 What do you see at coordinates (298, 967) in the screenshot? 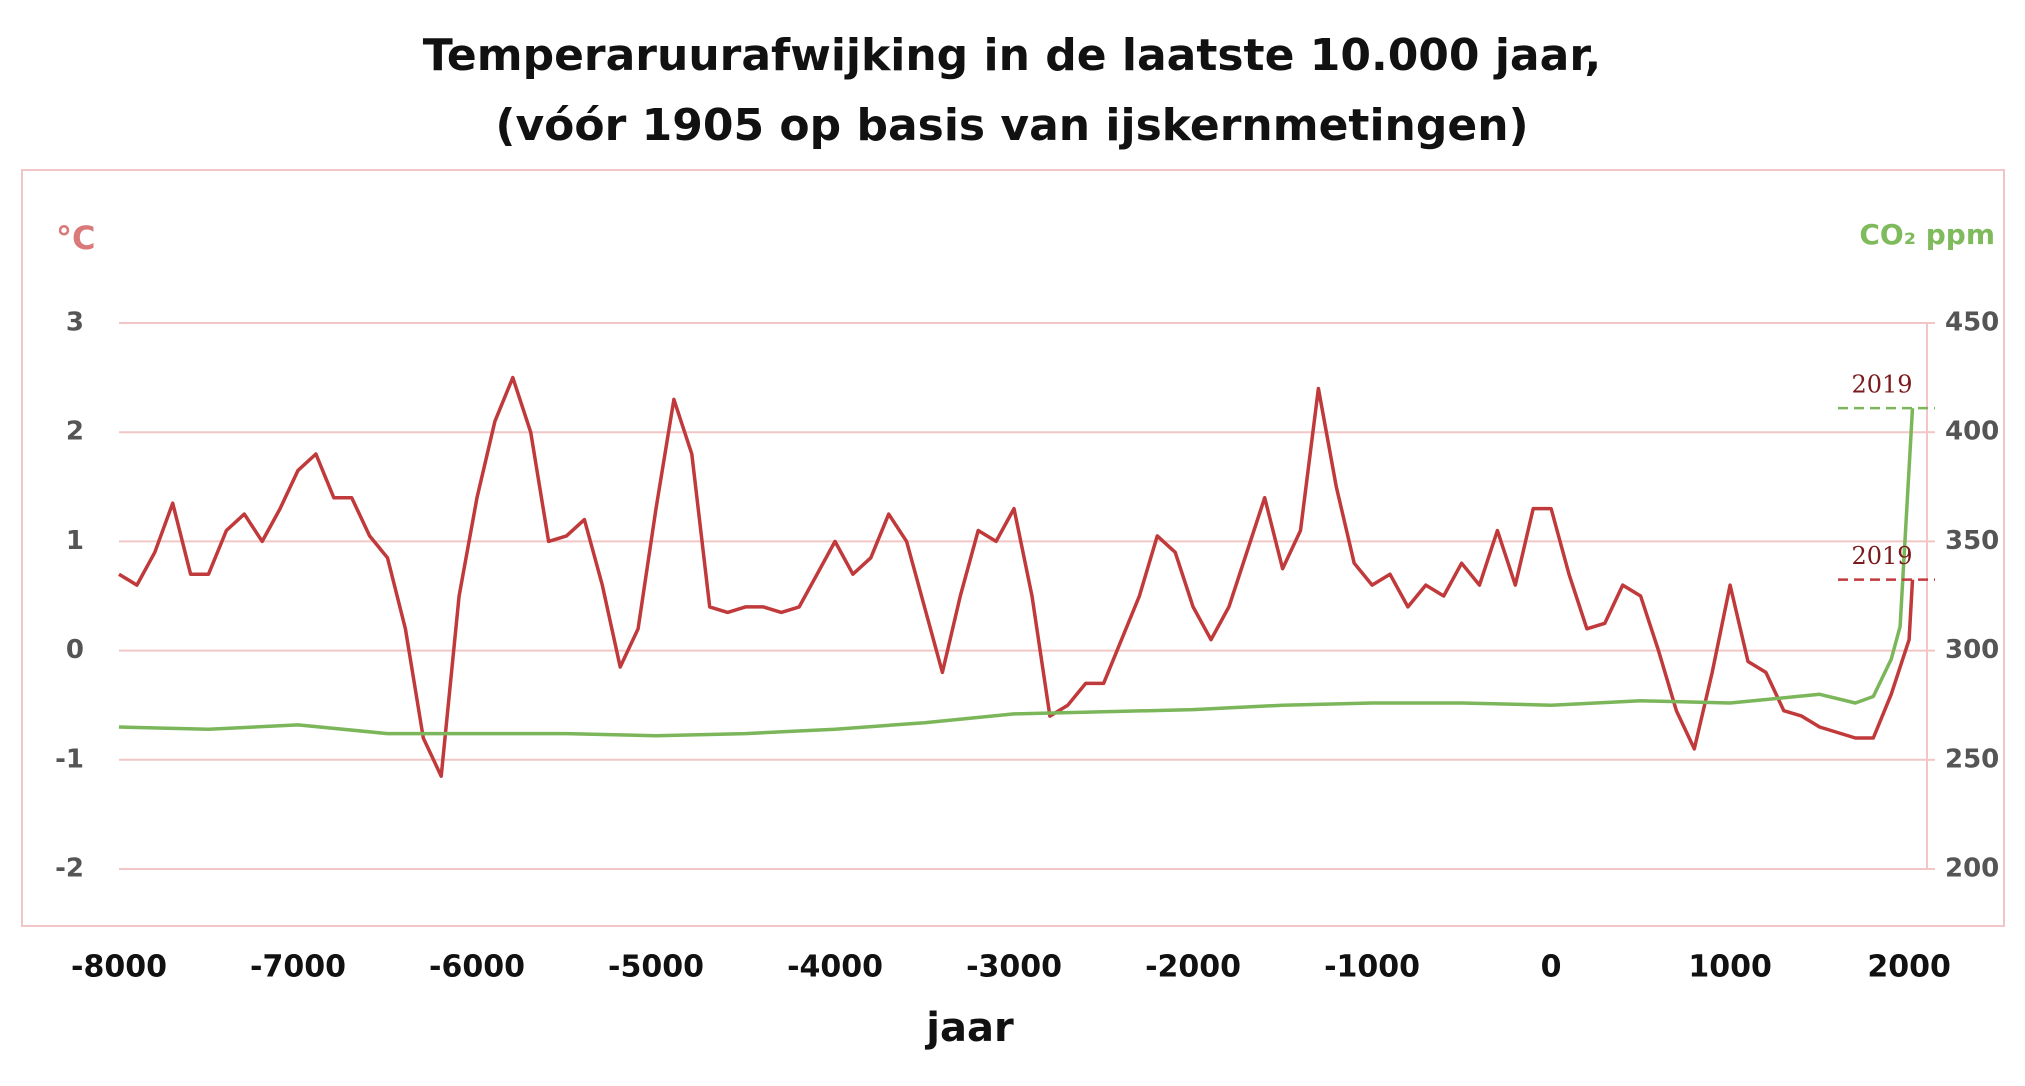
I see `x-tick-label: -7000` at bounding box center [298, 967].